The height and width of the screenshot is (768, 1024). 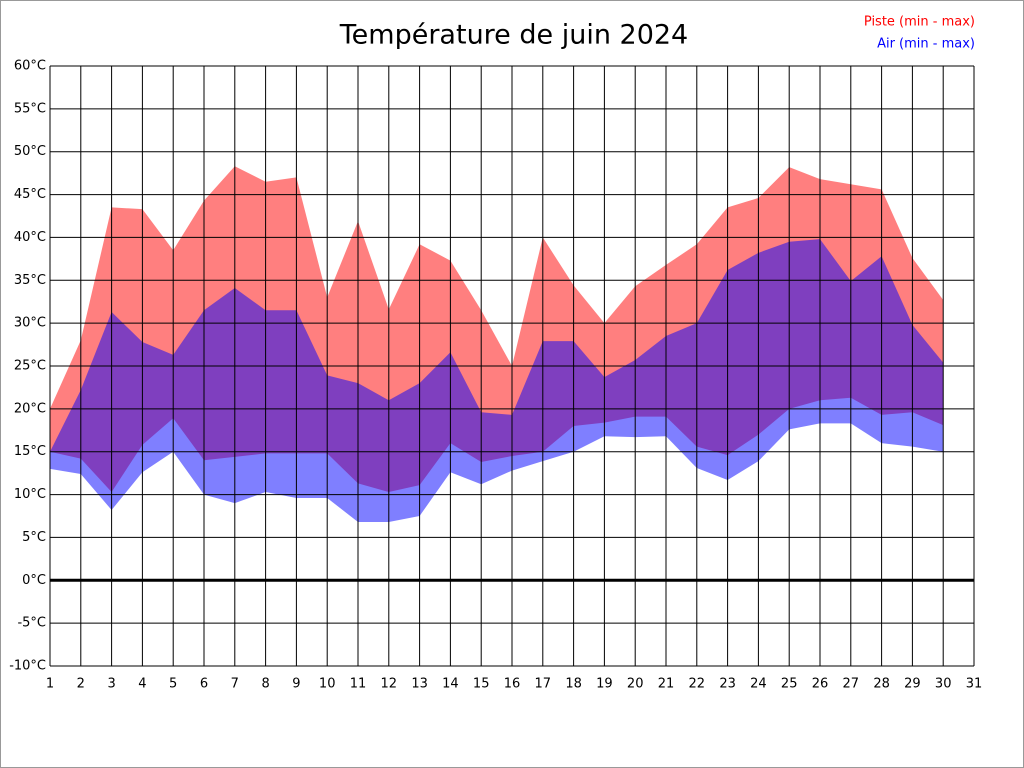 What do you see at coordinates (820, 684) in the screenshot?
I see `x-tick-label: 26` at bounding box center [820, 684].